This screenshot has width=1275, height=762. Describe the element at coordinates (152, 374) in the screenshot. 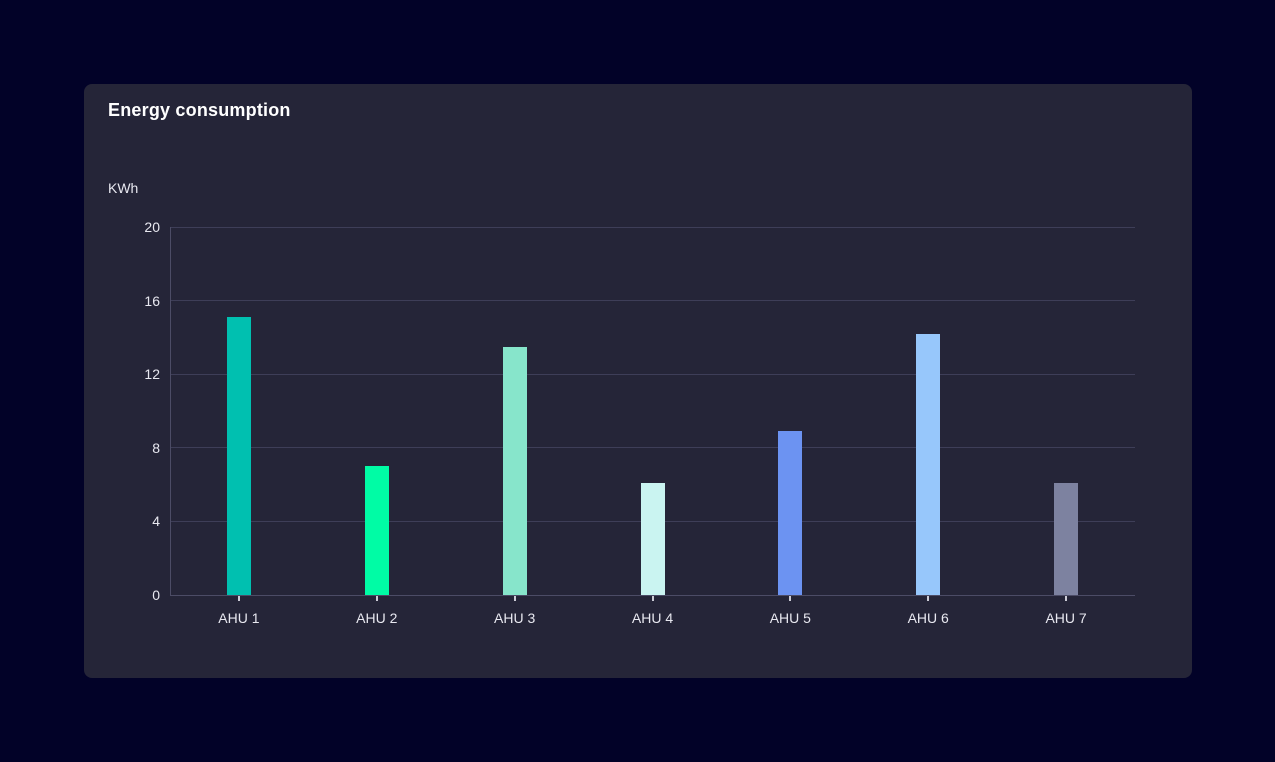

I see `y-axis-tick-label: 12` at that location.